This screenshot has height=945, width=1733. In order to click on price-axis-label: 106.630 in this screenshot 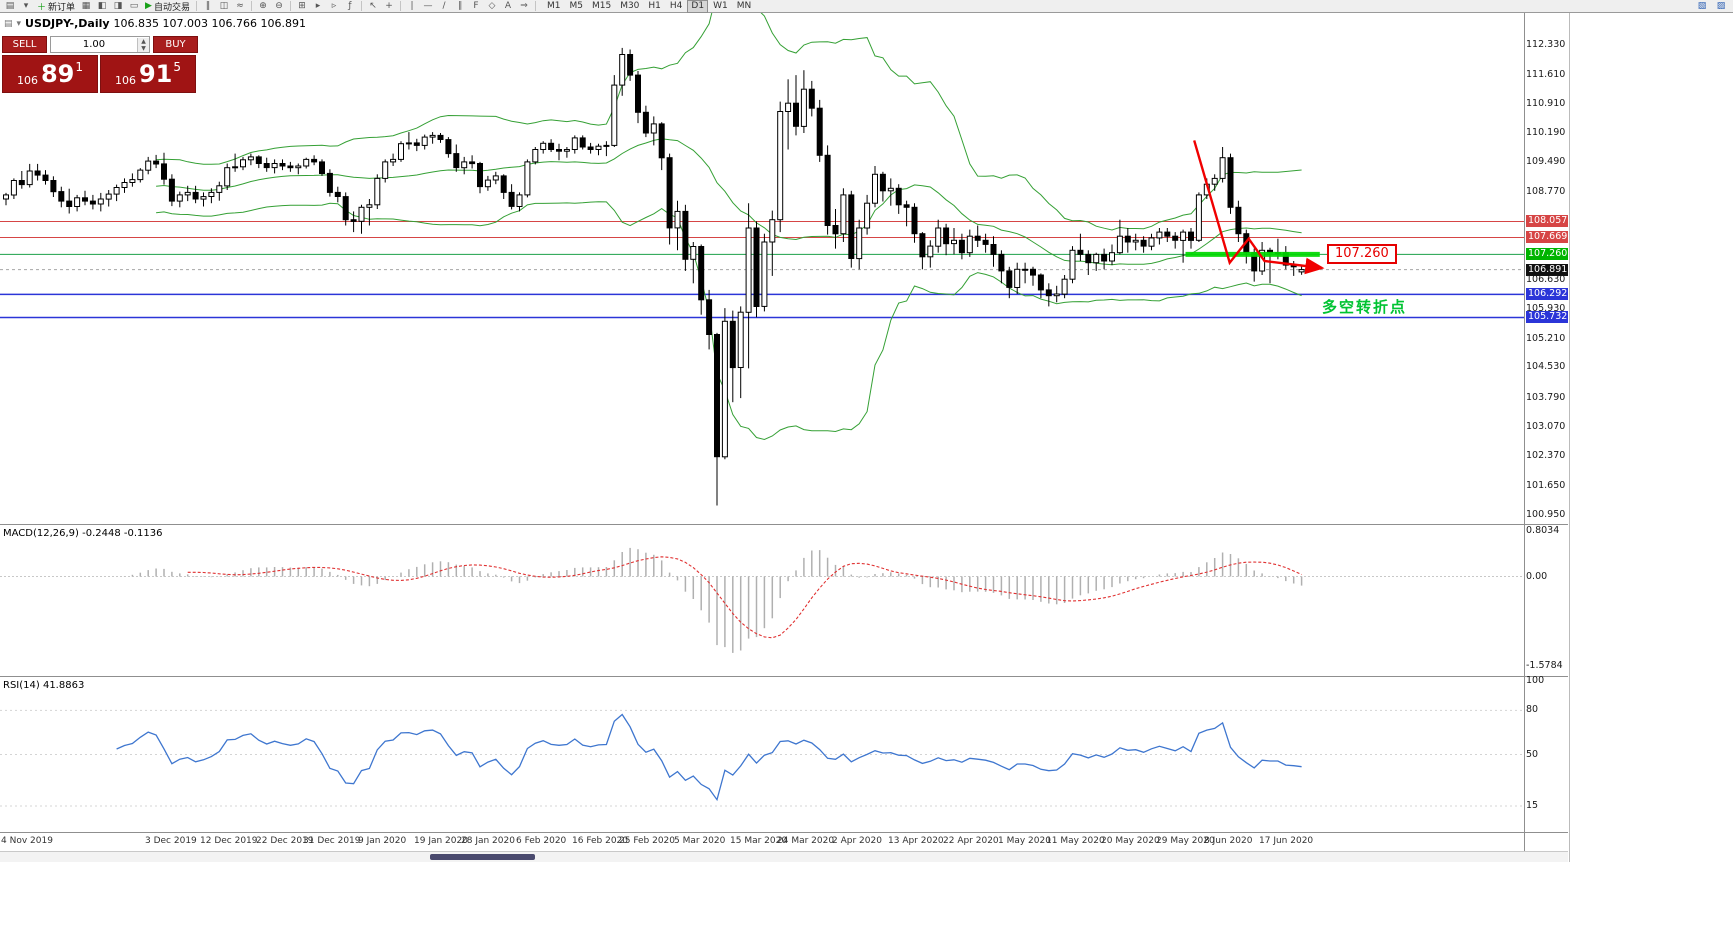, I will do `click(1546, 279)`.